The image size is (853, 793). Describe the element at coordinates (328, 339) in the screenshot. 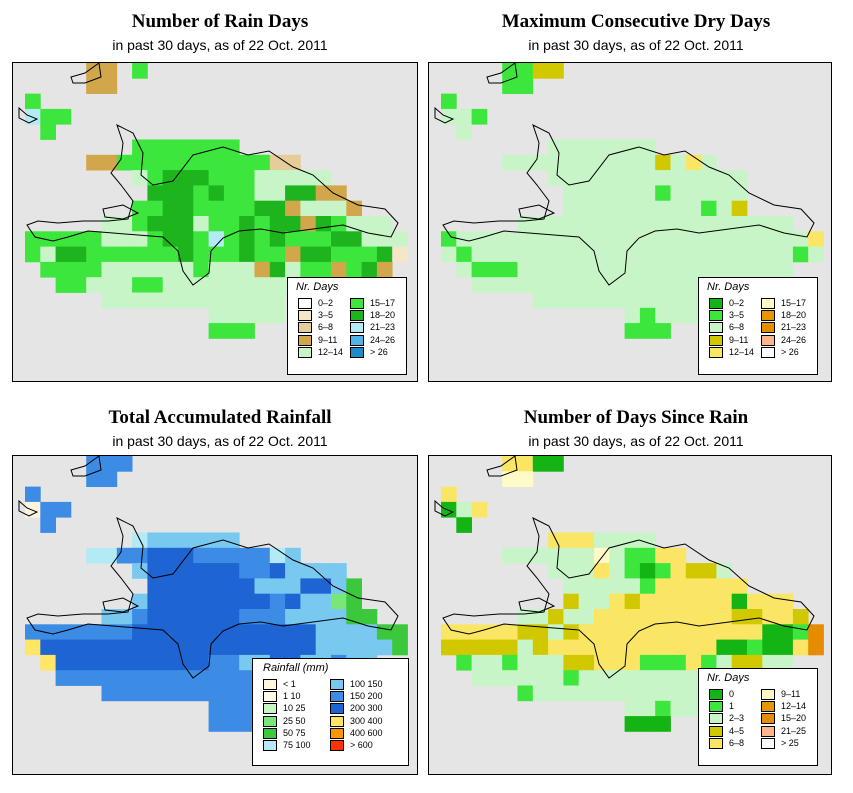

I see `legend-label: 9–11` at that location.